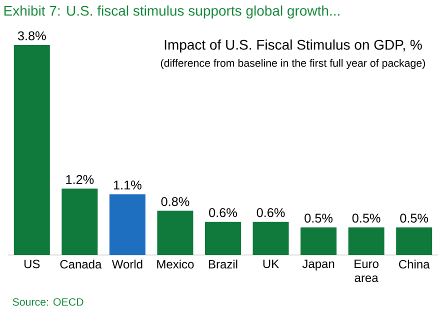 The width and height of the screenshot is (443, 327). What do you see at coordinates (175, 201) in the screenshot?
I see `data-label: 0.8%` at bounding box center [175, 201].